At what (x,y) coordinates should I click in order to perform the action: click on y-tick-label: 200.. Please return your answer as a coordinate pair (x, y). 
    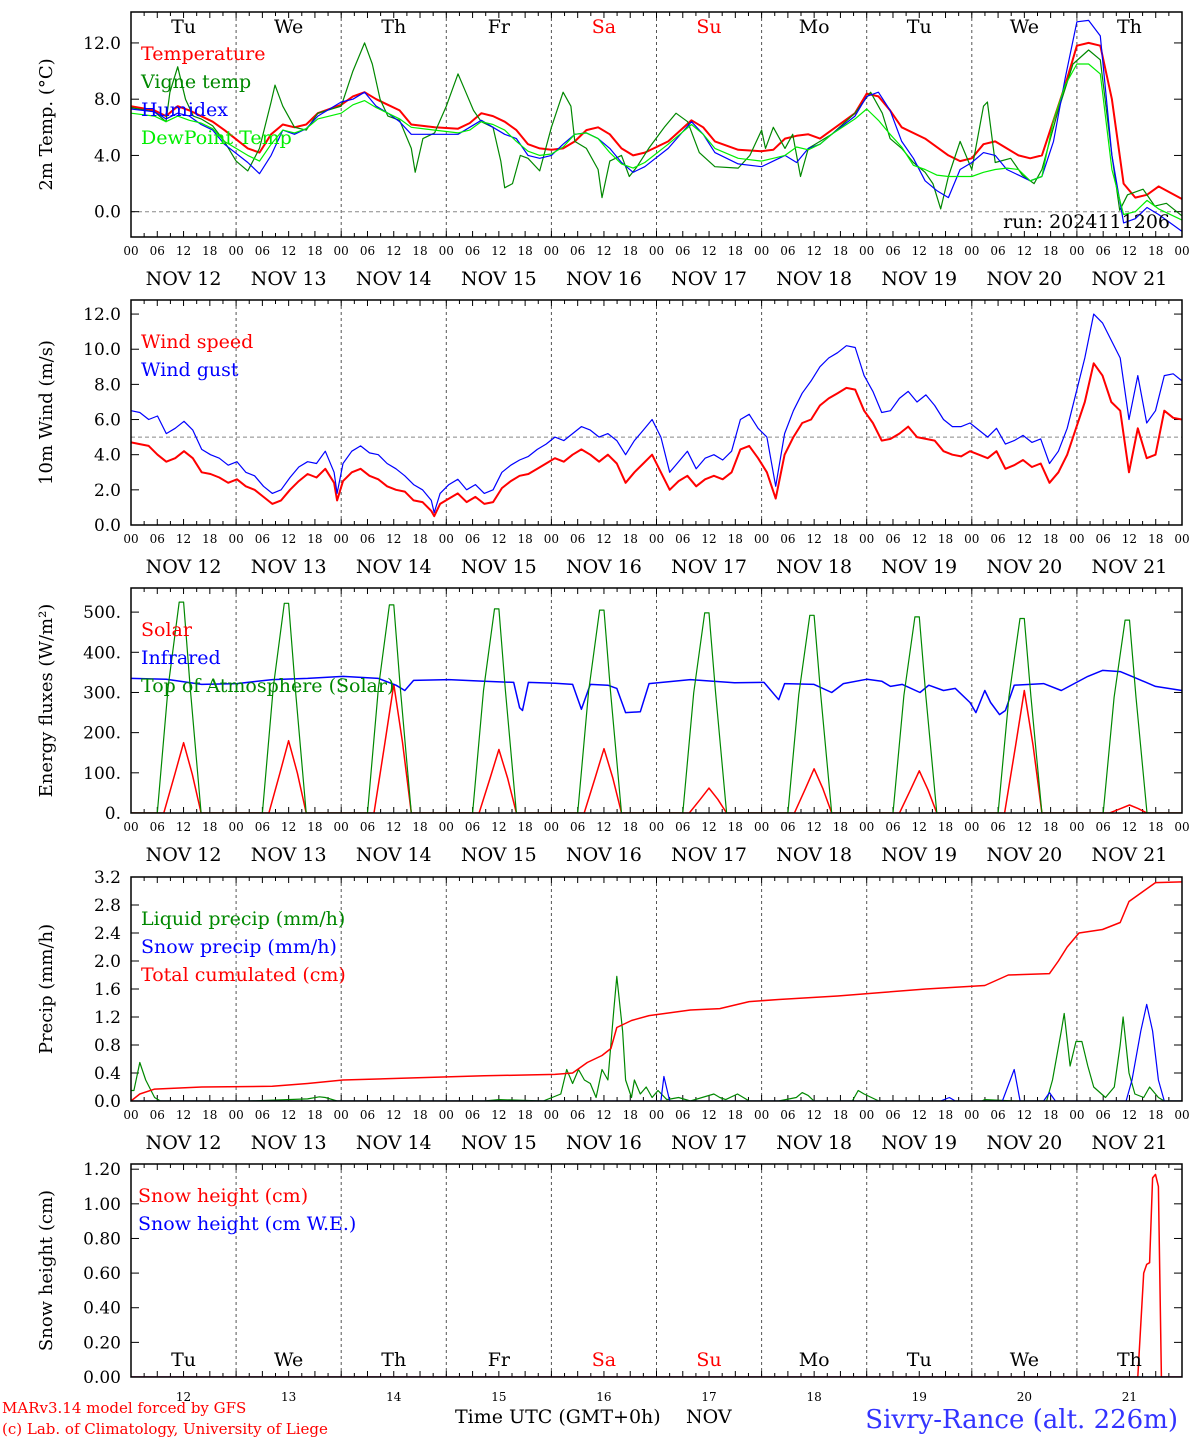
    Looking at the image, I should click on (102, 734).